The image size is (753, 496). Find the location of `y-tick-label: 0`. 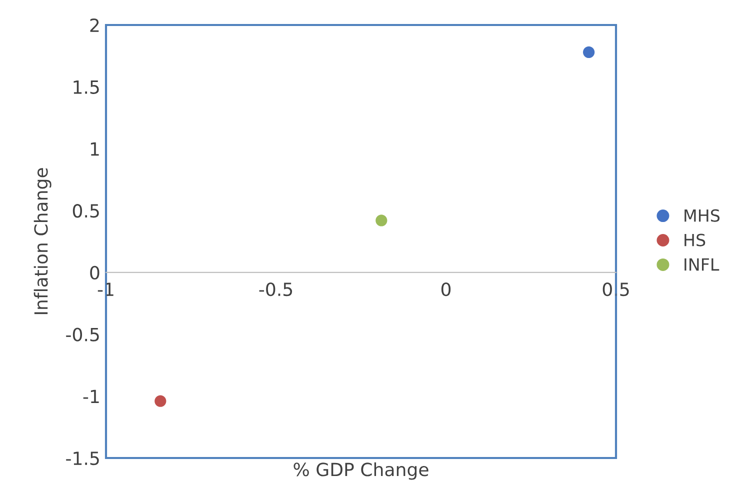

y-tick-label: 0 is located at coordinates (95, 273).